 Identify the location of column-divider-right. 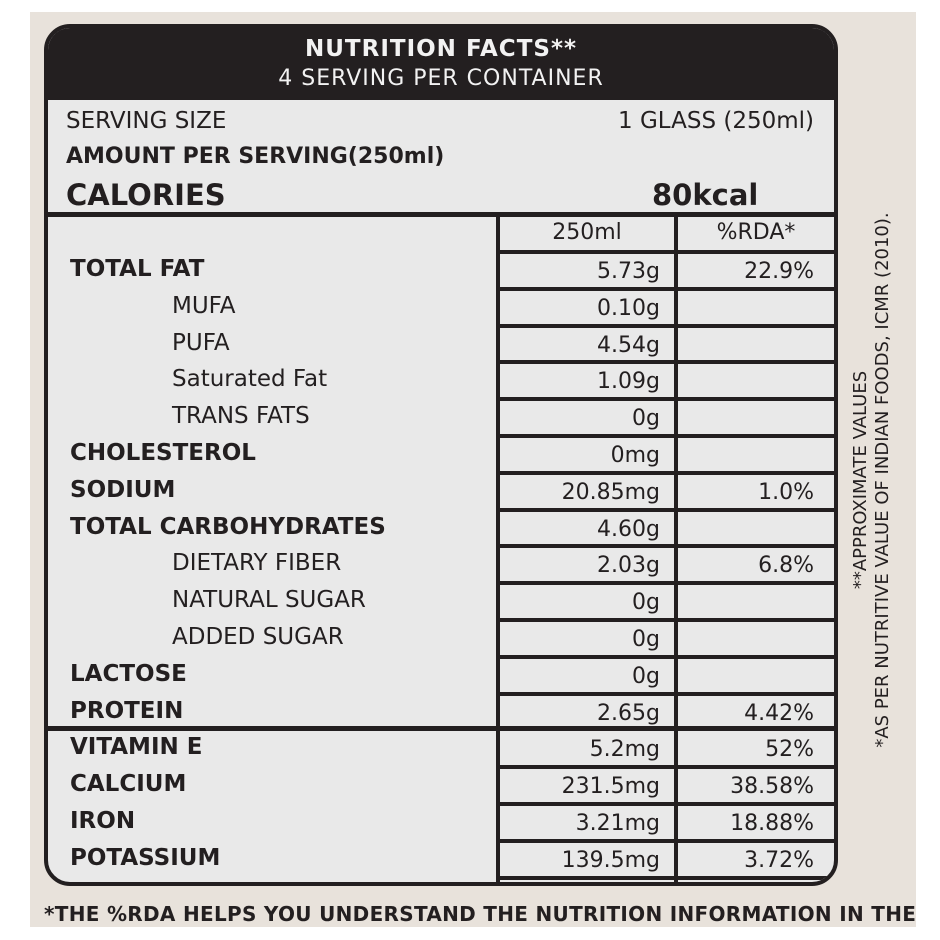
(836, 549).